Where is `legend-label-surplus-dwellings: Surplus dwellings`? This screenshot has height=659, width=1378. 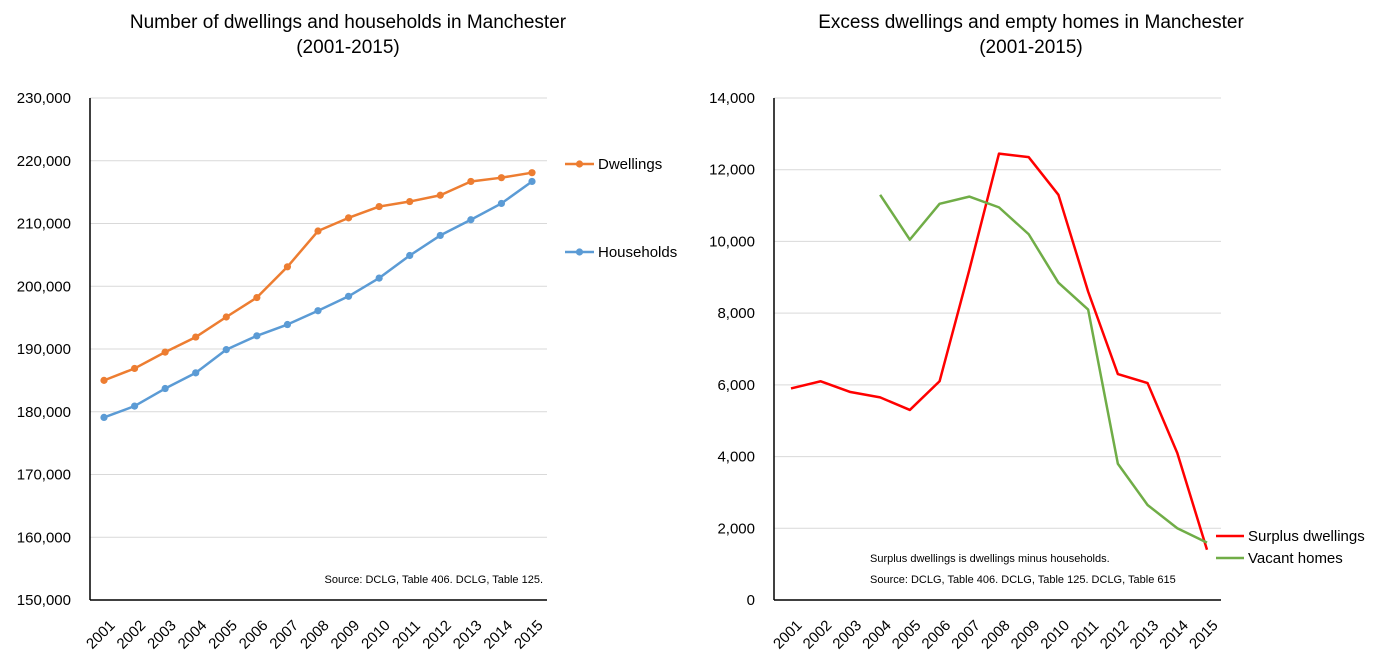 legend-label-surplus-dwellings: Surplus dwellings is located at coordinates (1306, 536).